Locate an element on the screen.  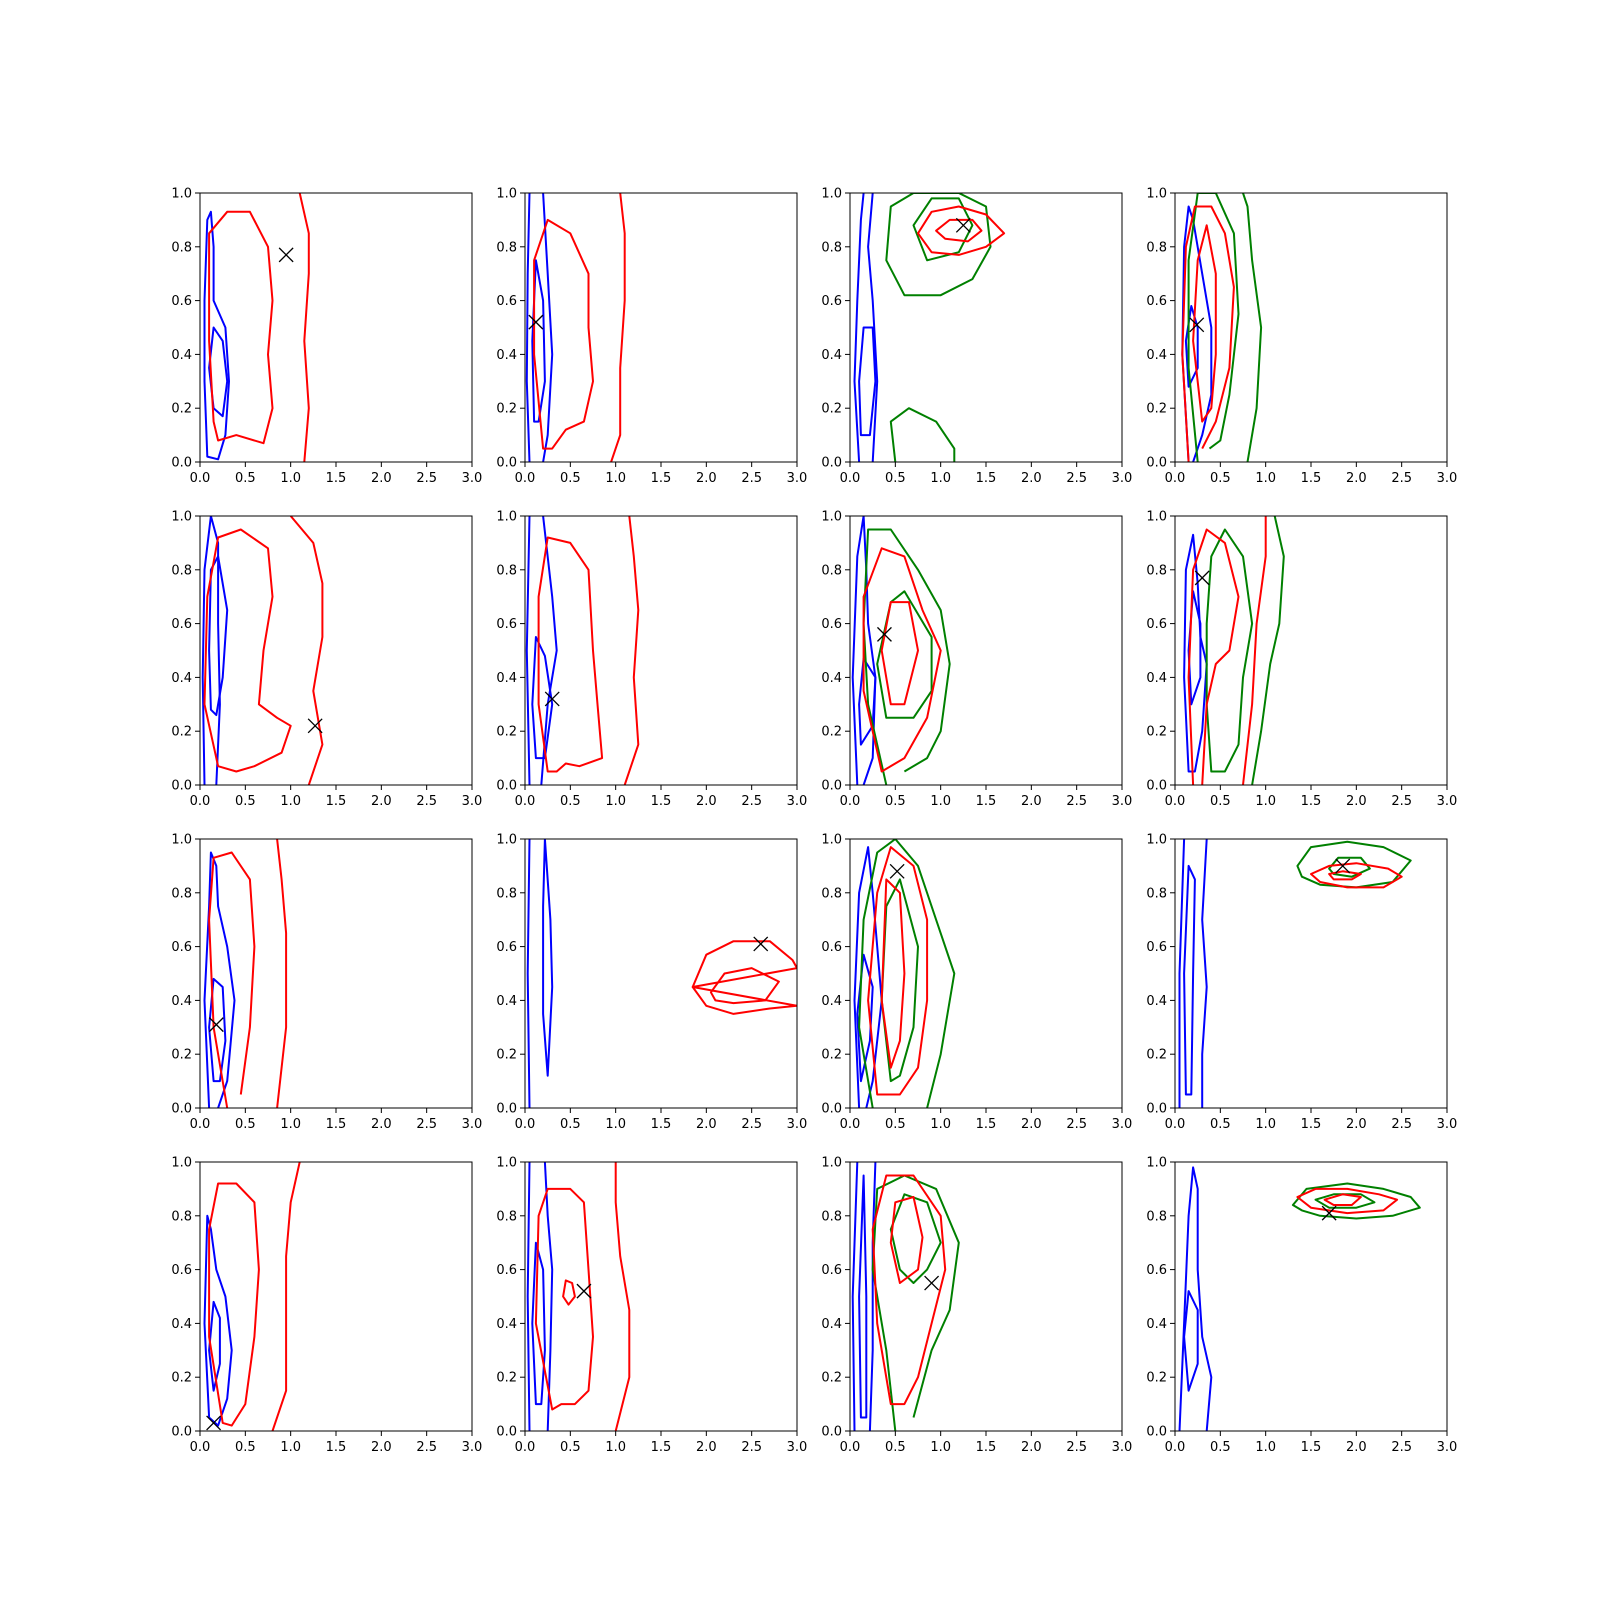
subplot-1-3: 0.0 0.5 1.0 1.5 2.0 2.5 3.0 0.0 0.2 0.4 0.6 0.8 1.0 is located at coordinates (976, 337).